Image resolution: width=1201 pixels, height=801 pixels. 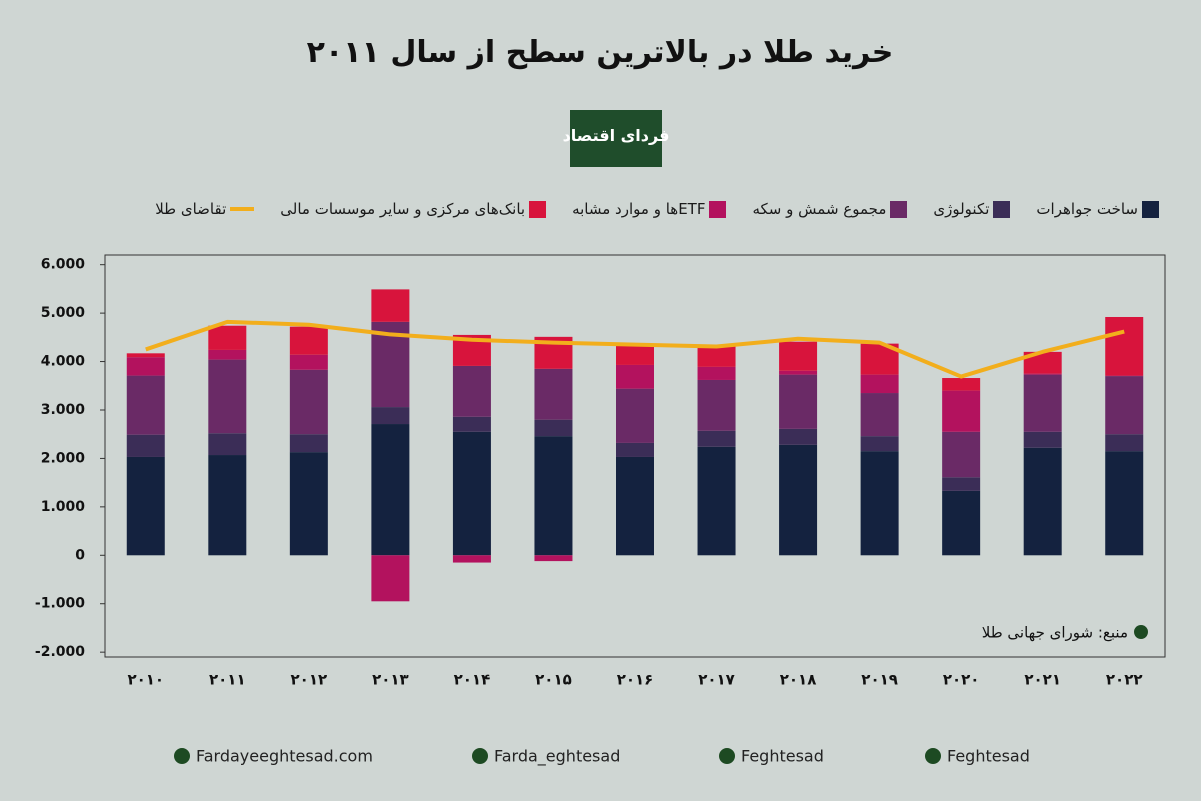 I want to click on y-tick-label: -2.000, so click(x=60, y=652).